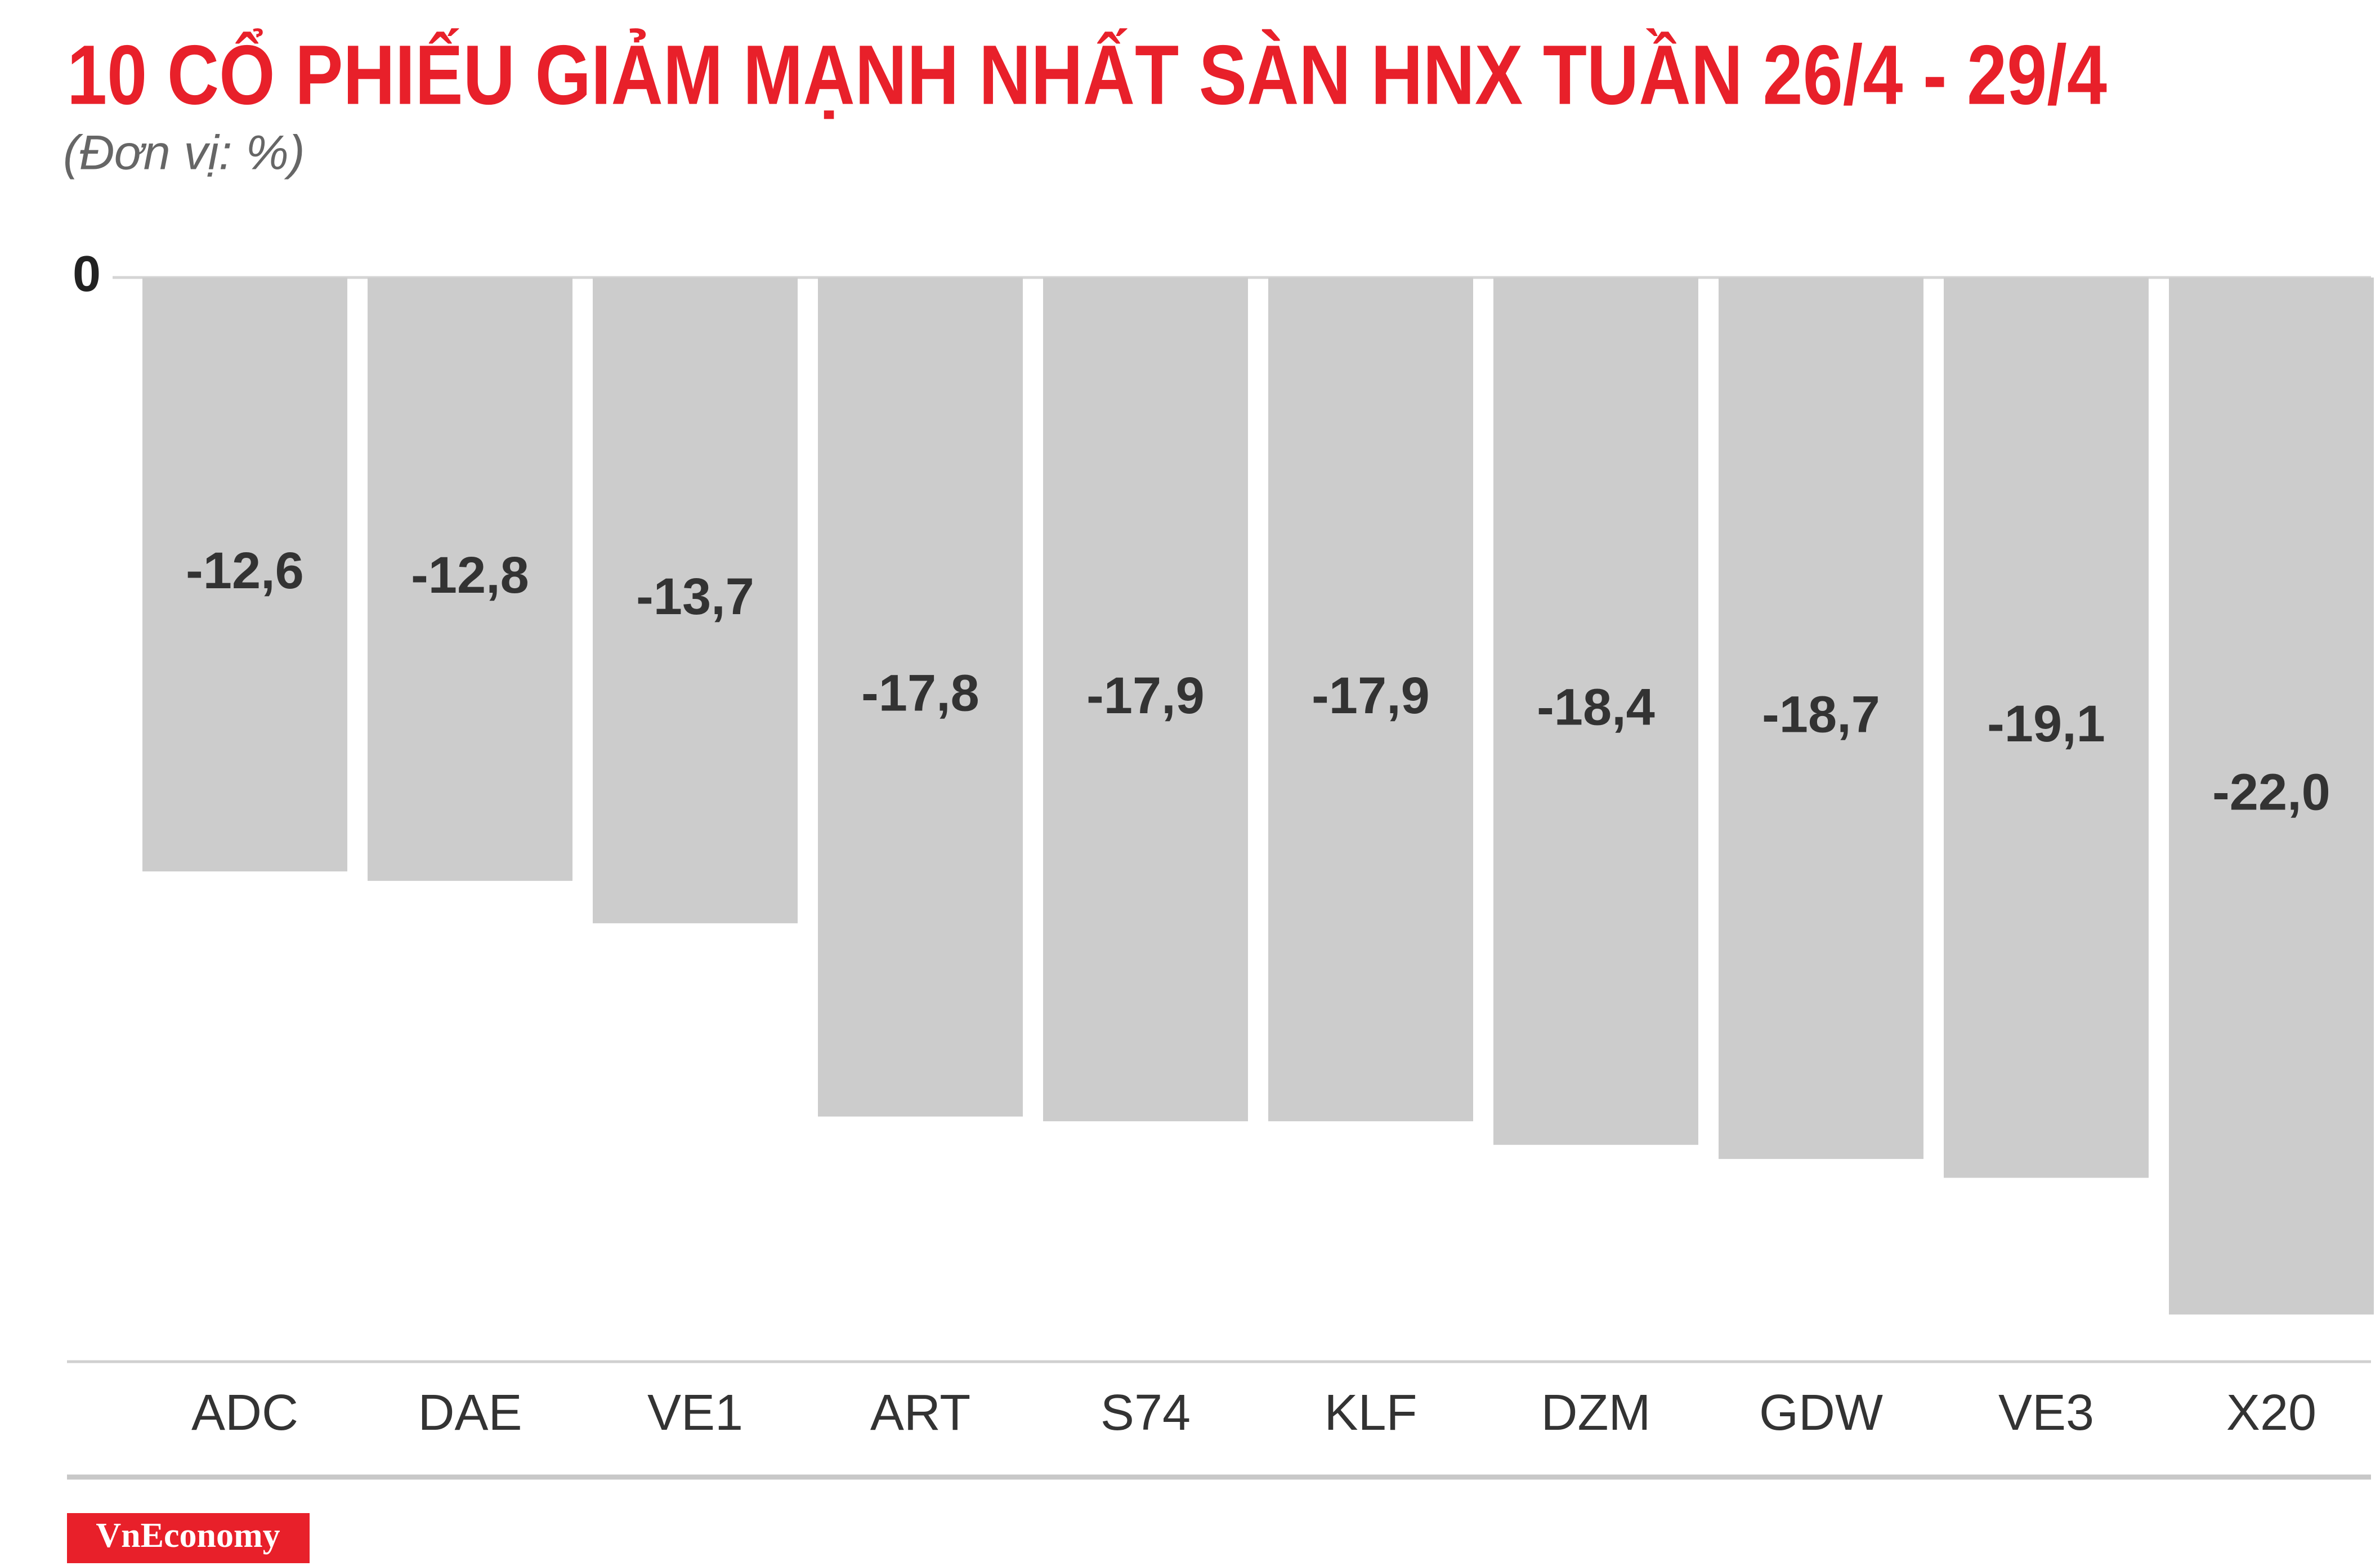 Image resolution: width=2380 pixels, height=1566 pixels. What do you see at coordinates (244, 1413) in the screenshot?
I see `x-tick-label: ADC` at bounding box center [244, 1413].